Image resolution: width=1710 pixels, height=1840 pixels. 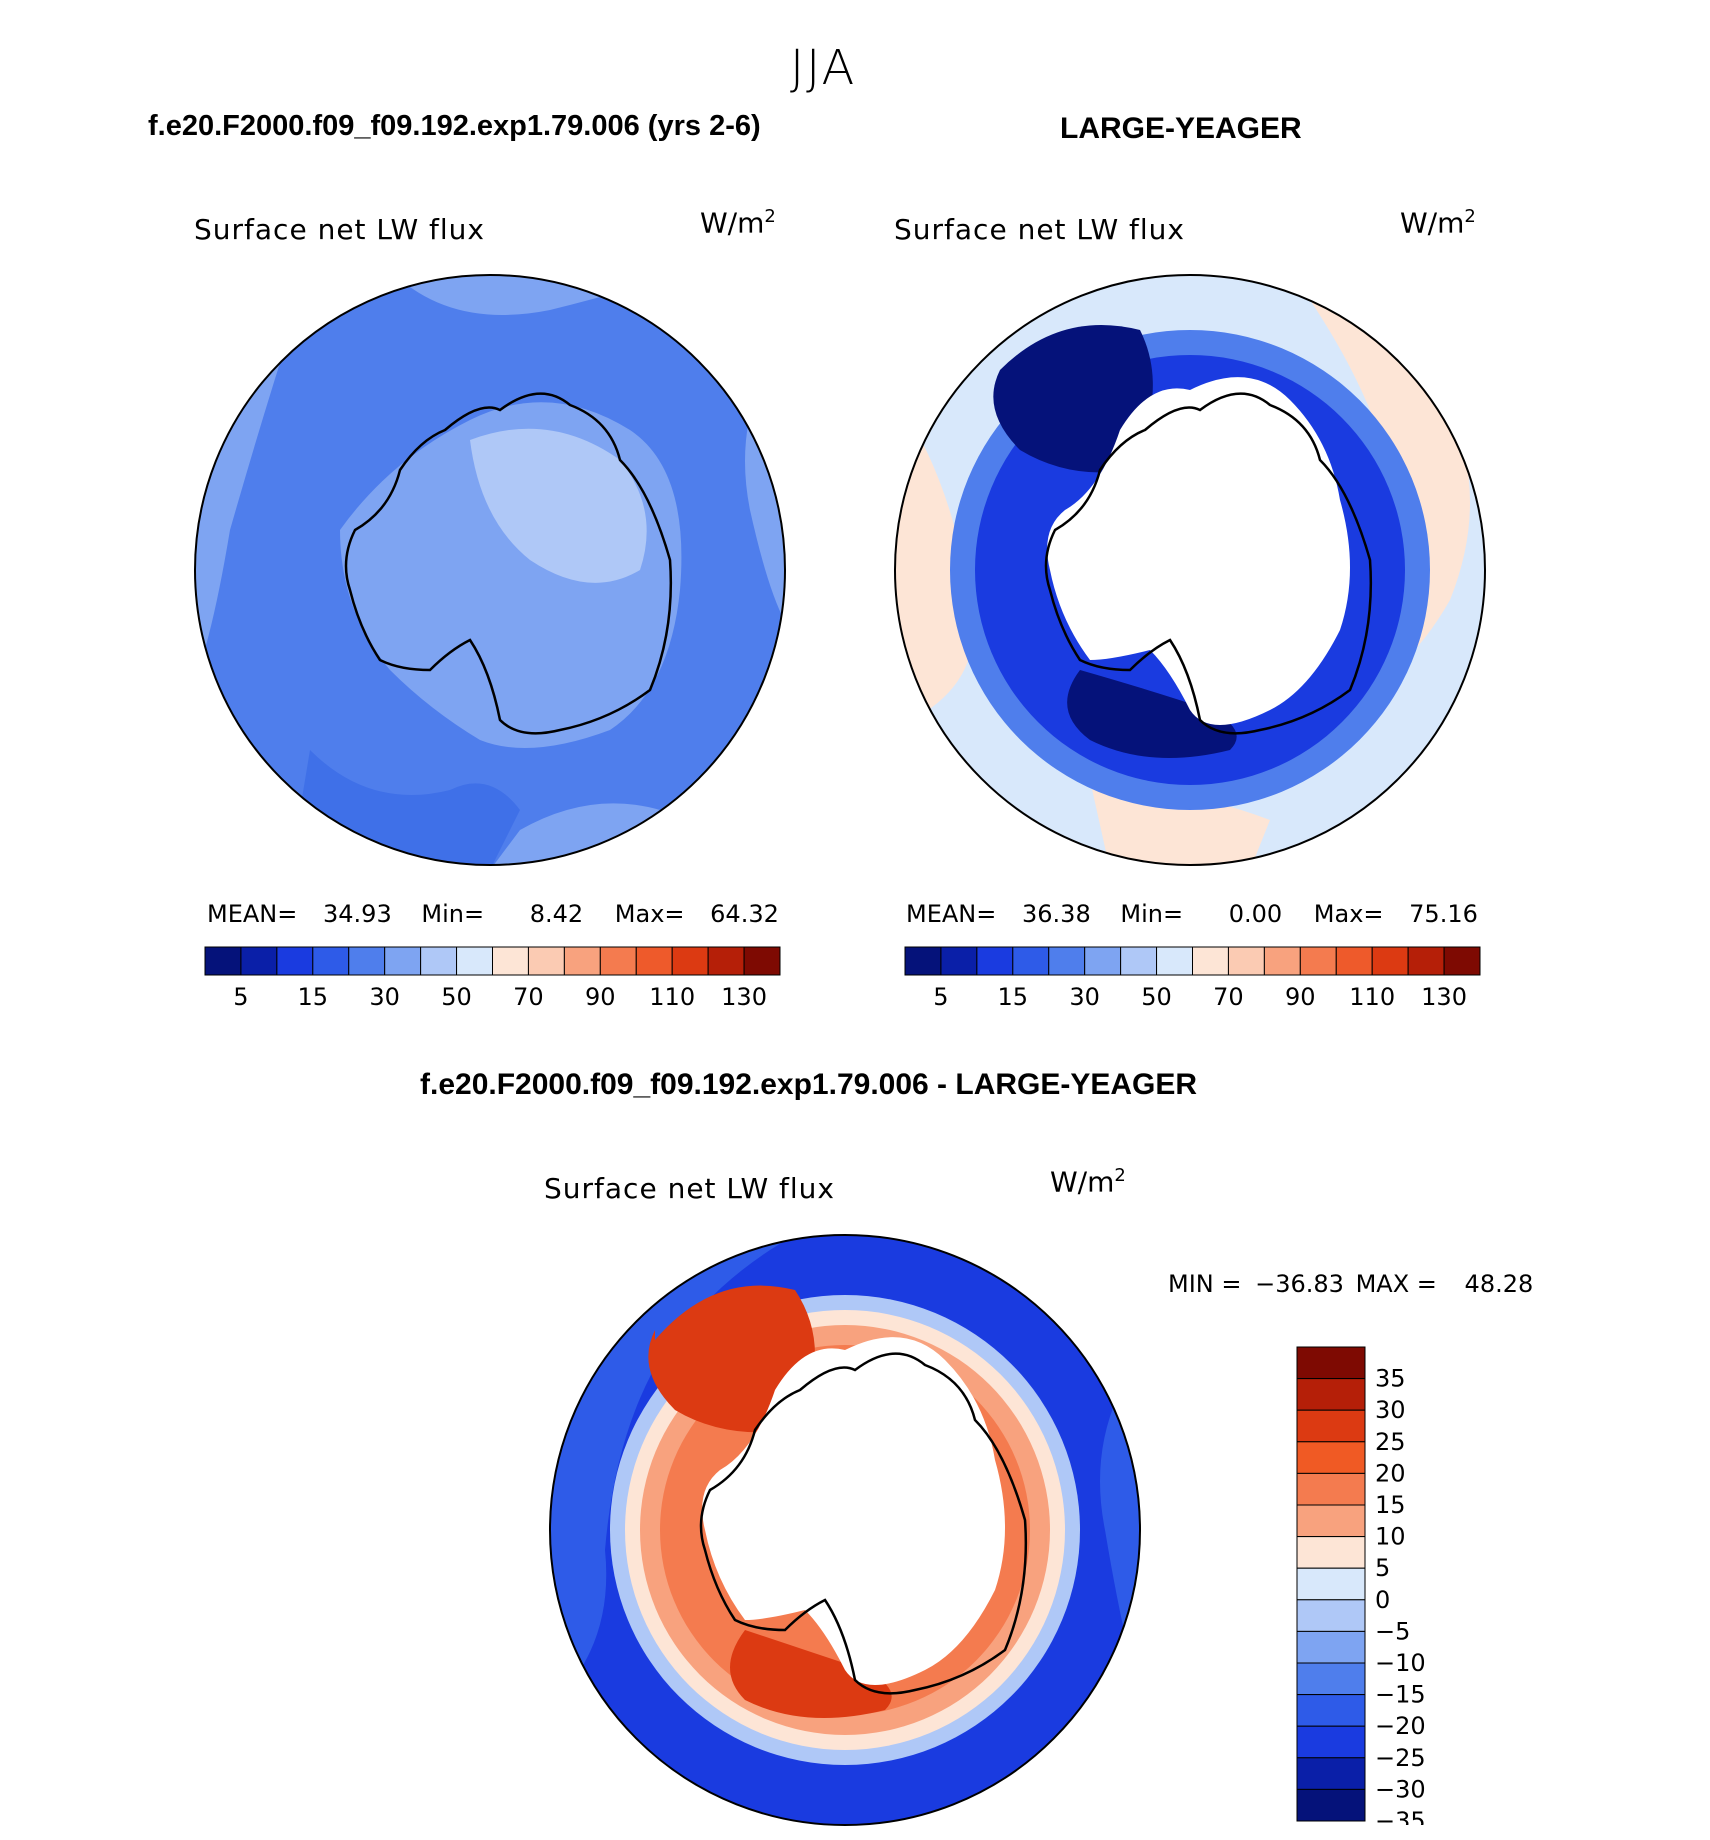 What do you see at coordinates (600, 997) in the screenshot?
I see `left-colorbar-tick-label: 90` at bounding box center [600, 997].